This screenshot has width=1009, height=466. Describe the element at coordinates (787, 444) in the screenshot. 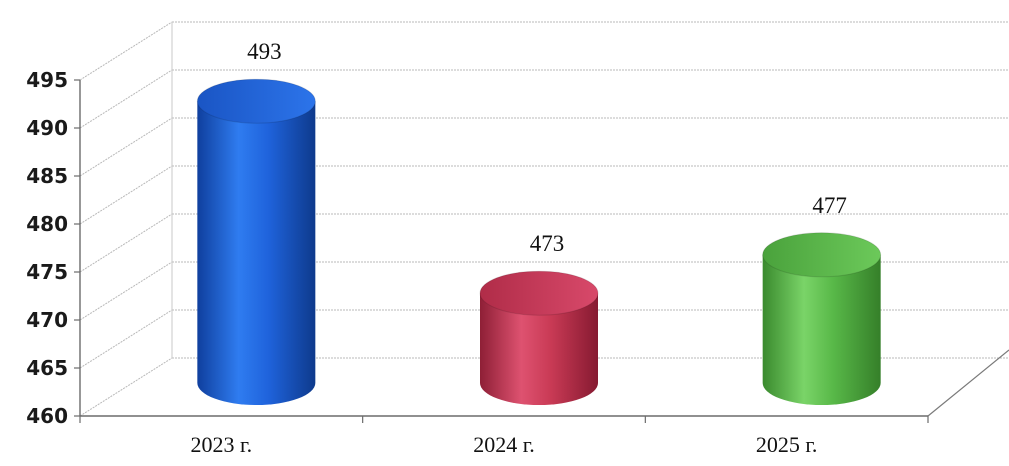

I see `x-tick-label: 2025 г.` at that location.